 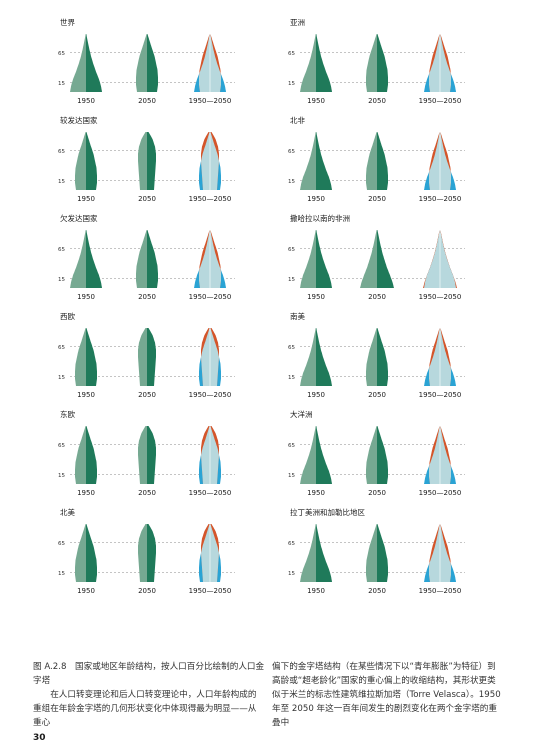 I want to click on page-number: 30, so click(x=39, y=738).